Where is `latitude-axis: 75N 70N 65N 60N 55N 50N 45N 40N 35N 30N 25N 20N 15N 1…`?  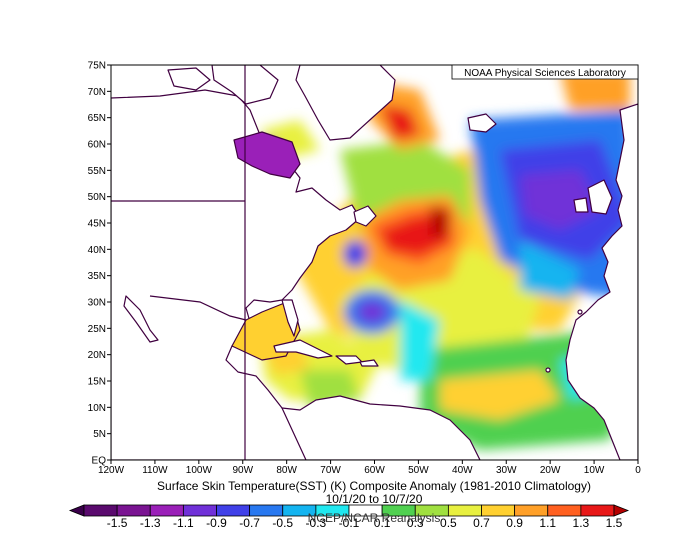 latitude-axis: 75N 70N 65N 60N 55N 50N 45N 40N 35N 30N 25N 20N 15N 1… is located at coordinates (99, 264).